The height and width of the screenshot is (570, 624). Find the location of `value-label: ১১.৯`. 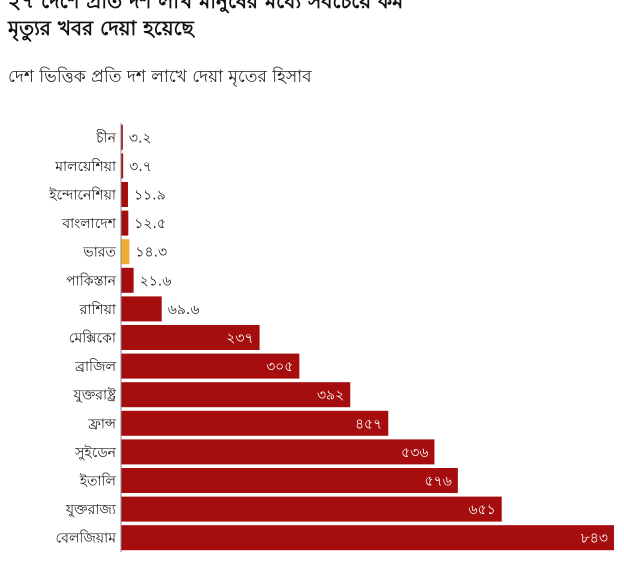

value-label: ১১.৯ is located at coordinates (150, 196).